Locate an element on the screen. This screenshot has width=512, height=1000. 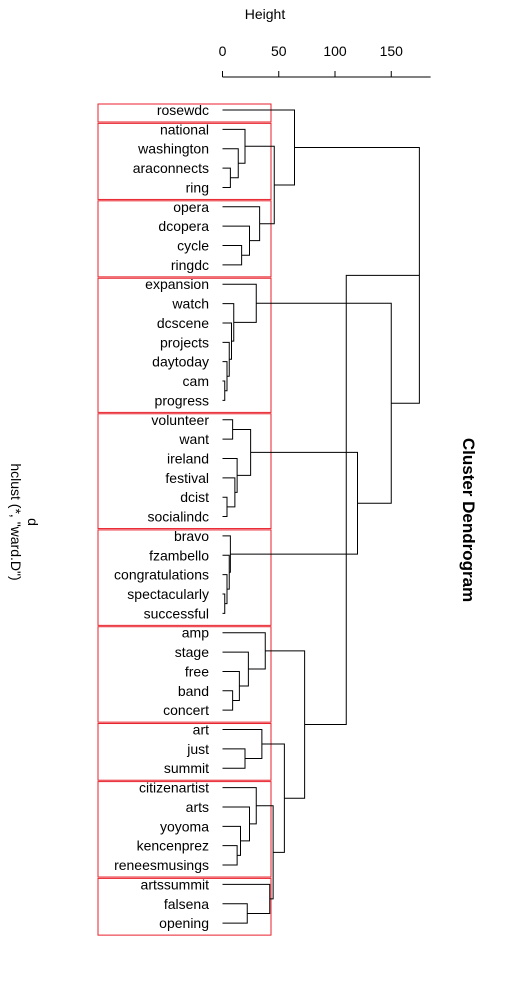
subtitle-d: d is located at coordinates (33, 522).